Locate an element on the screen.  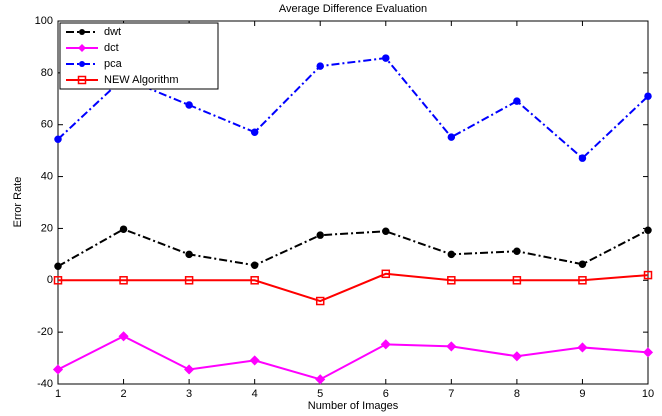
x-tick-label: 5 is located at coordinates (320, 394).